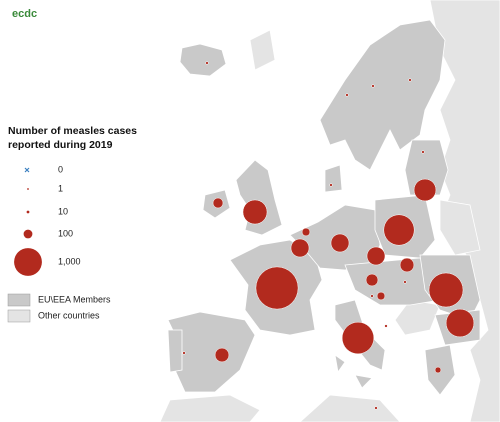 The width and height of the screenshot is (500, 422). Describe the element at coordinates (74, 299) in the screenshot. I see `legend-area-label: EU\EEA Members` at that location.